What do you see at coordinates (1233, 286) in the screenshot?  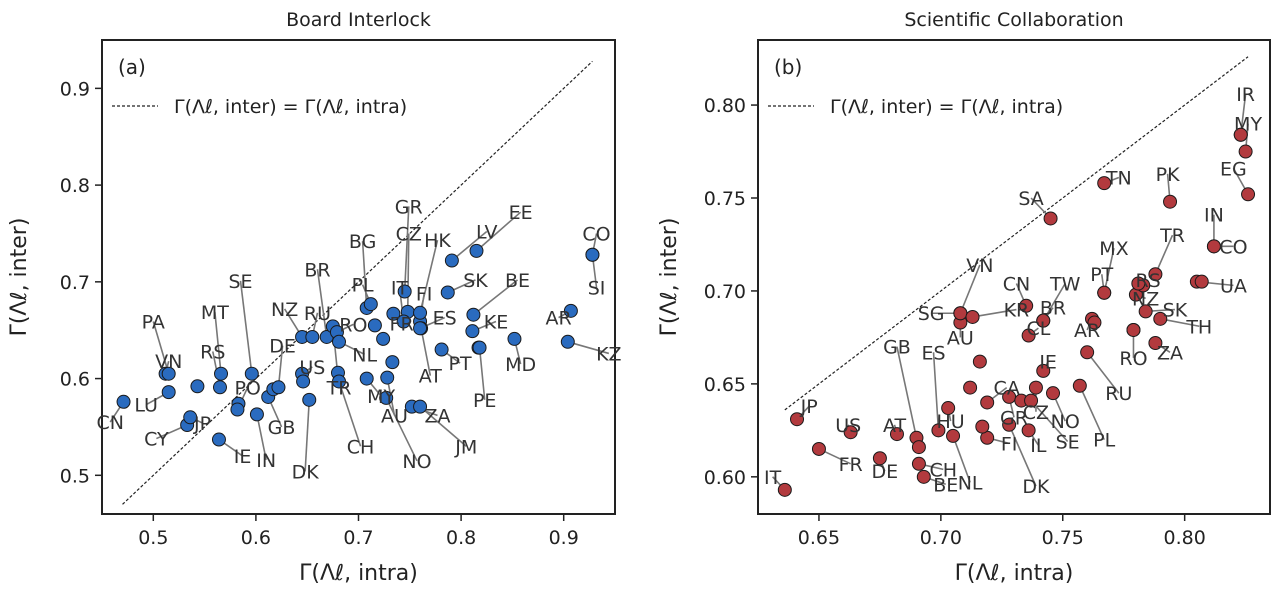 I see `point-label-ua: UA` at bounding box center [1233, 286].